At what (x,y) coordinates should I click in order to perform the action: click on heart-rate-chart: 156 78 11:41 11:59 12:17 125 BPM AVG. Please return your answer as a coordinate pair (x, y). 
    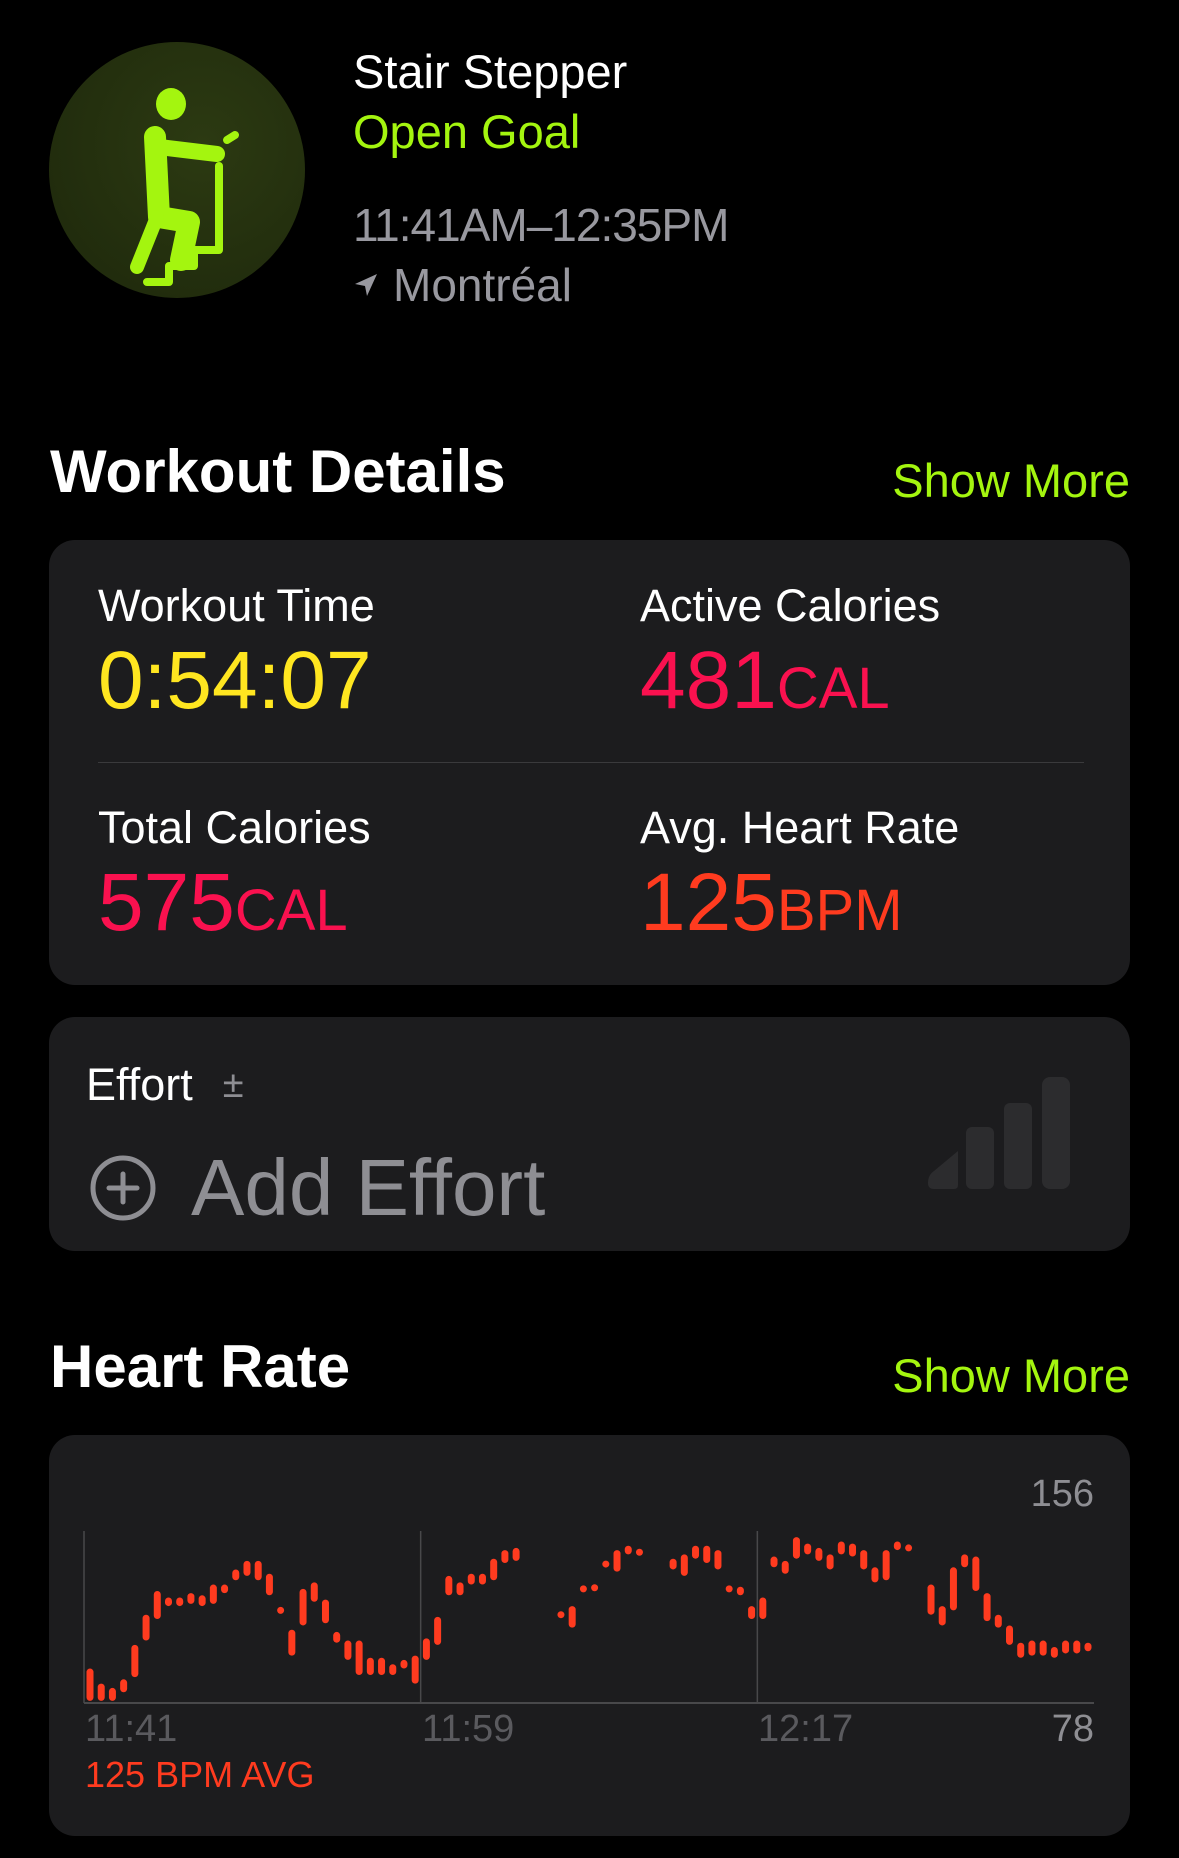
    Looking at the image, I should click on (588, 1634).